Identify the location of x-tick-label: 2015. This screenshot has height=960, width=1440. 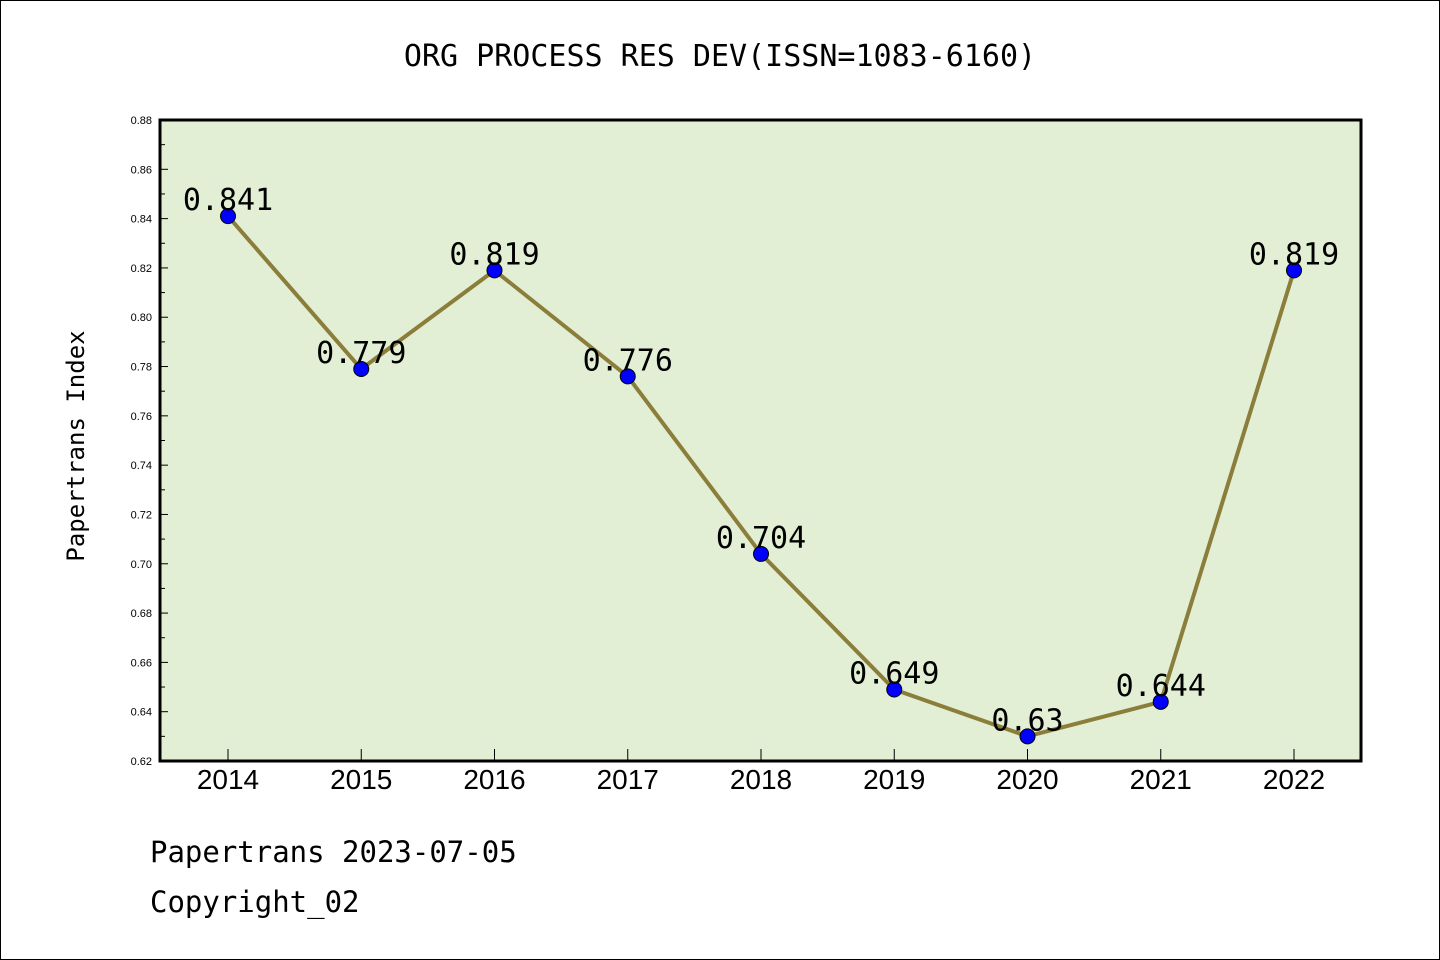
(361, 779).